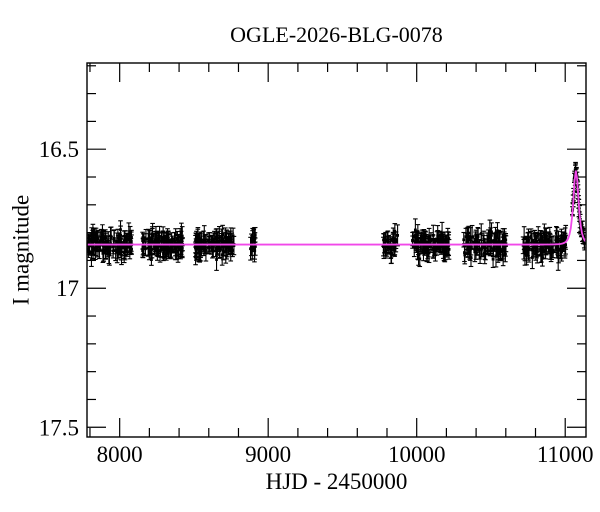  Describe the element at coordinates (565, 454) in the screenshot. I see `x-tick-label: 11000` at that location.